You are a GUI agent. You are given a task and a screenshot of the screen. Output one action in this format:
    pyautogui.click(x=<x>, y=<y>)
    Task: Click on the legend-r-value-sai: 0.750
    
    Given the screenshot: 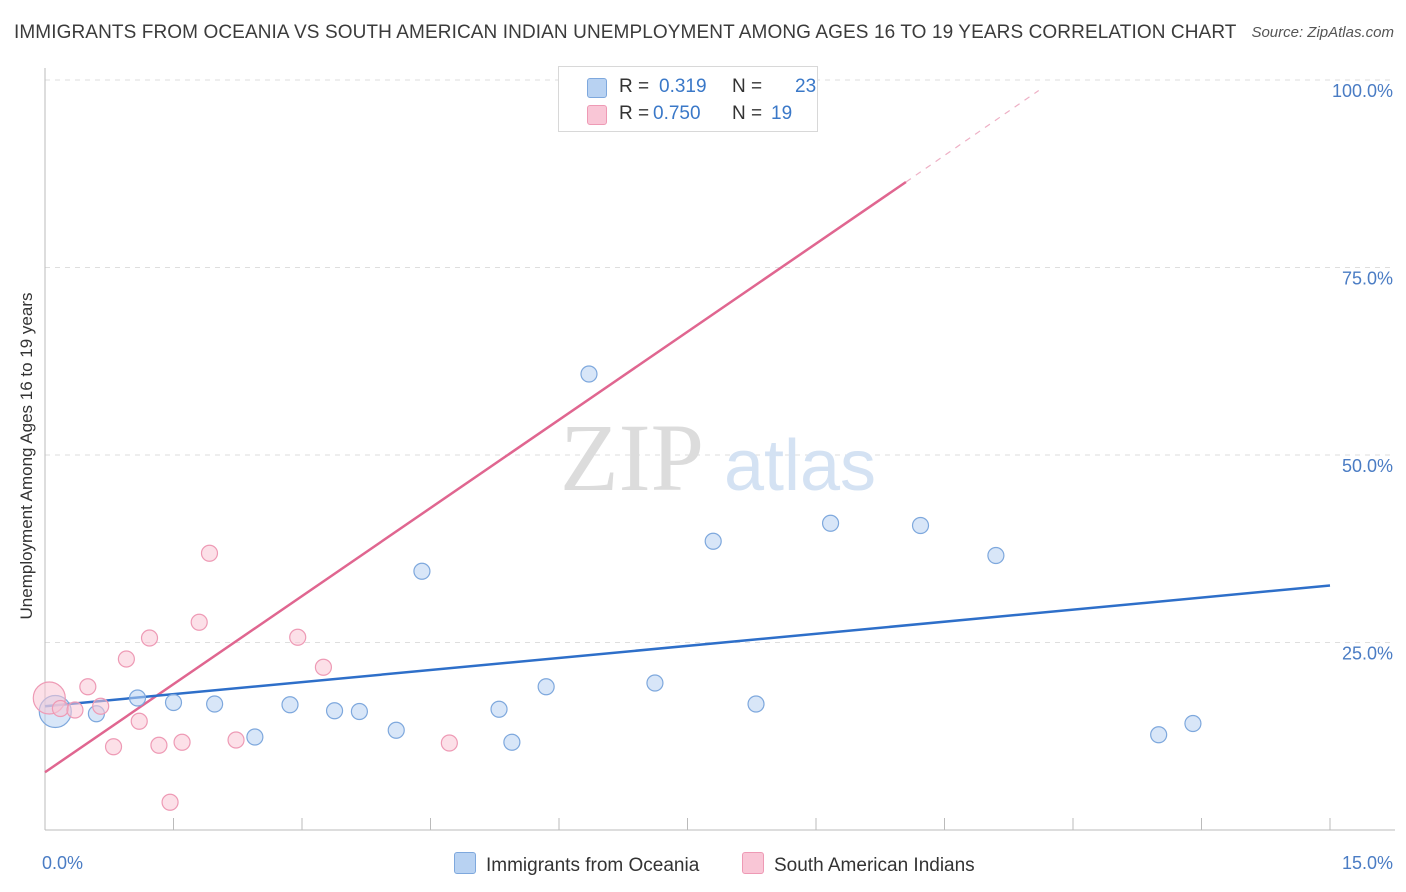 What is the action you would take?
    pyautogui.click(x=677, y=113)
    